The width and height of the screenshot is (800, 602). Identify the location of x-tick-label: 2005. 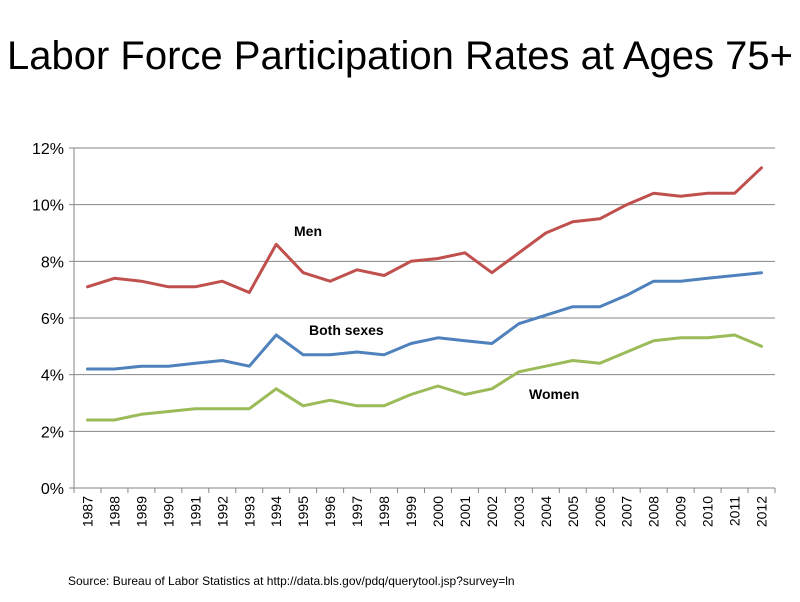
(573, 511).